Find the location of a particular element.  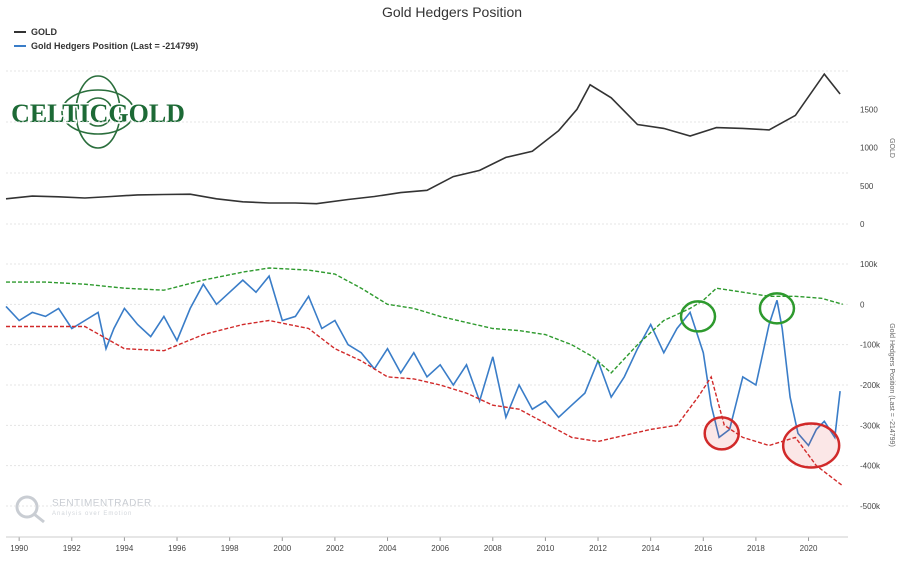

hedgers-y-tick: -200k is located at coordinates (870, 385).